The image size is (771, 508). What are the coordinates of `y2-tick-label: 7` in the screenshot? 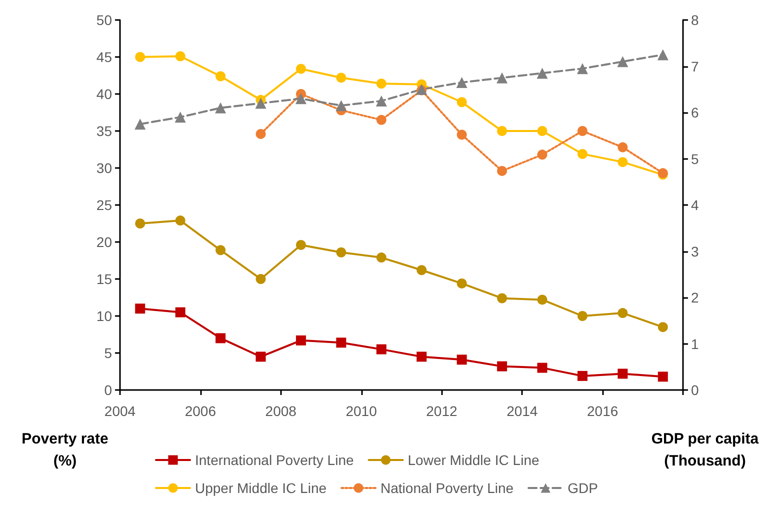 It's located at (695, 66).